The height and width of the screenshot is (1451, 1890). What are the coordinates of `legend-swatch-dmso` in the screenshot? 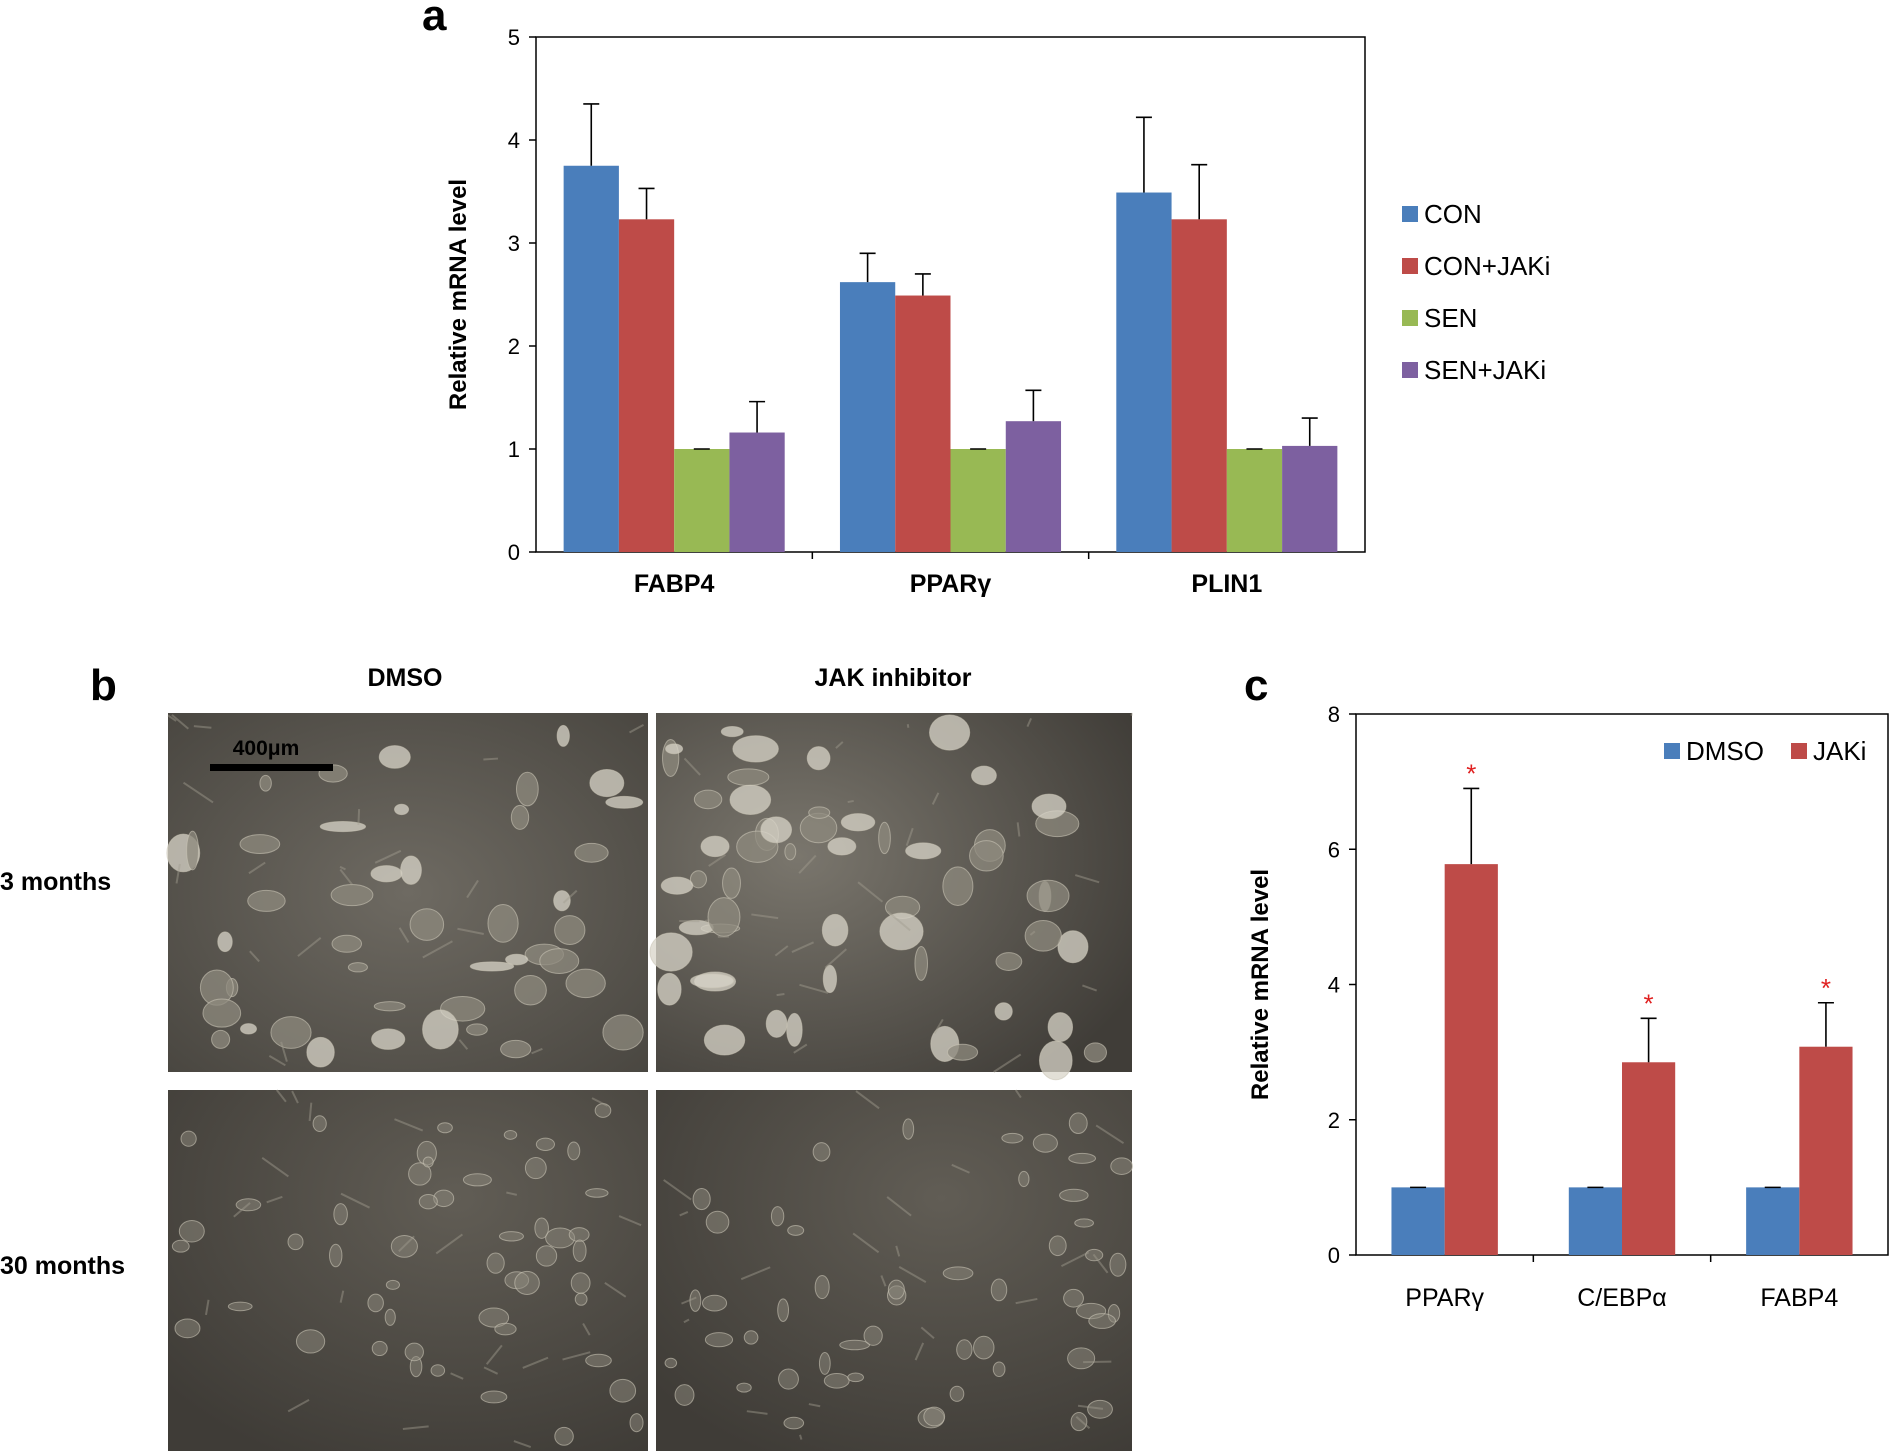 It's located at (1672, 751).